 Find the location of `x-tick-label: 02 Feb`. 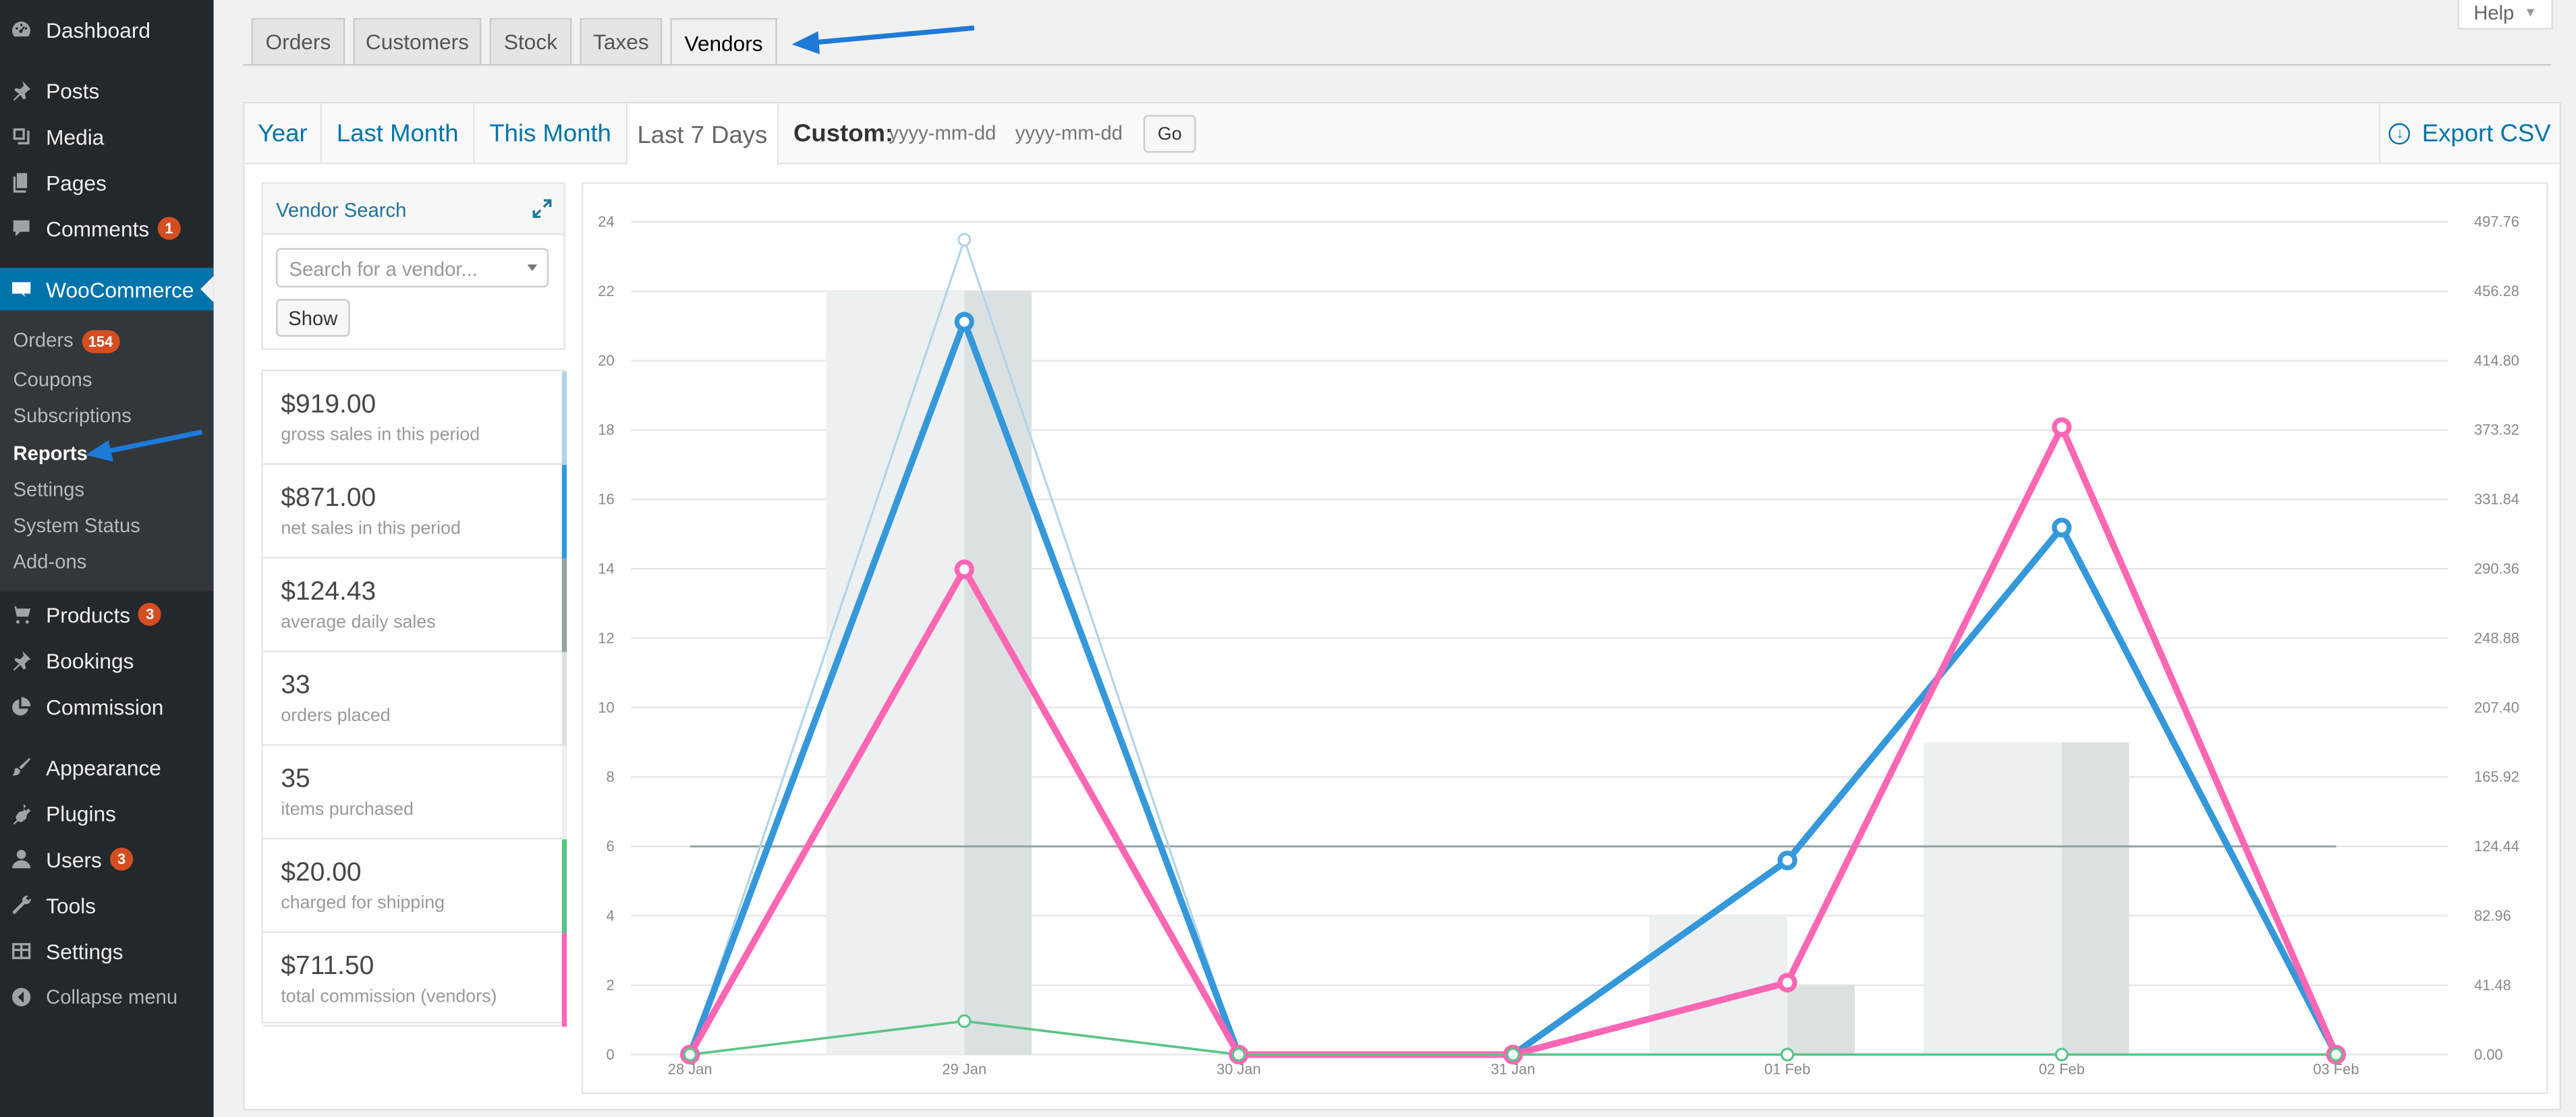

x-tick-label: 02 Feb is located at coordinates (2062, 1069).